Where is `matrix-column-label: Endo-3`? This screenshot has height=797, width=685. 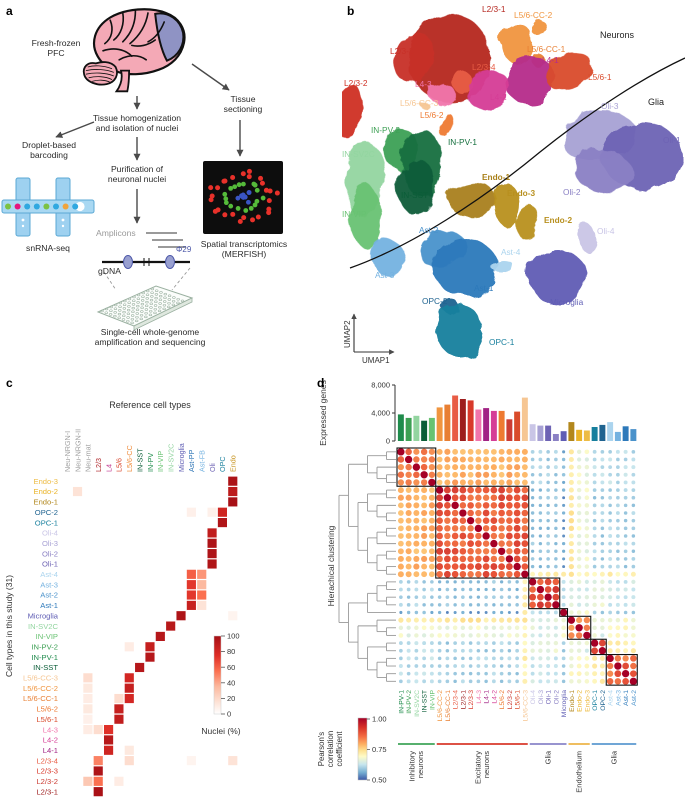
matrix-column-label: Endo-3 is located at coordinates (587, 701).